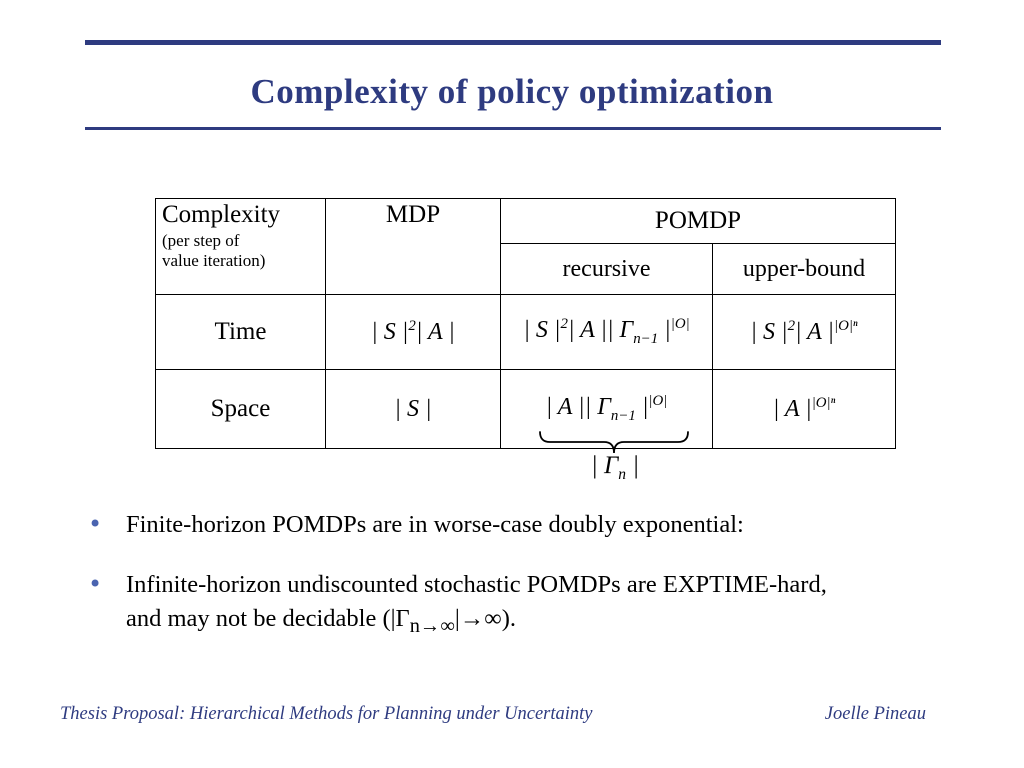 Image resolution: width=1024 pixels, height=768 pixels. What do you see at coordinates (804, 269) in the screenshot?
I see `header-upper-bound: upper-bound` at bounding box center [804, 269].